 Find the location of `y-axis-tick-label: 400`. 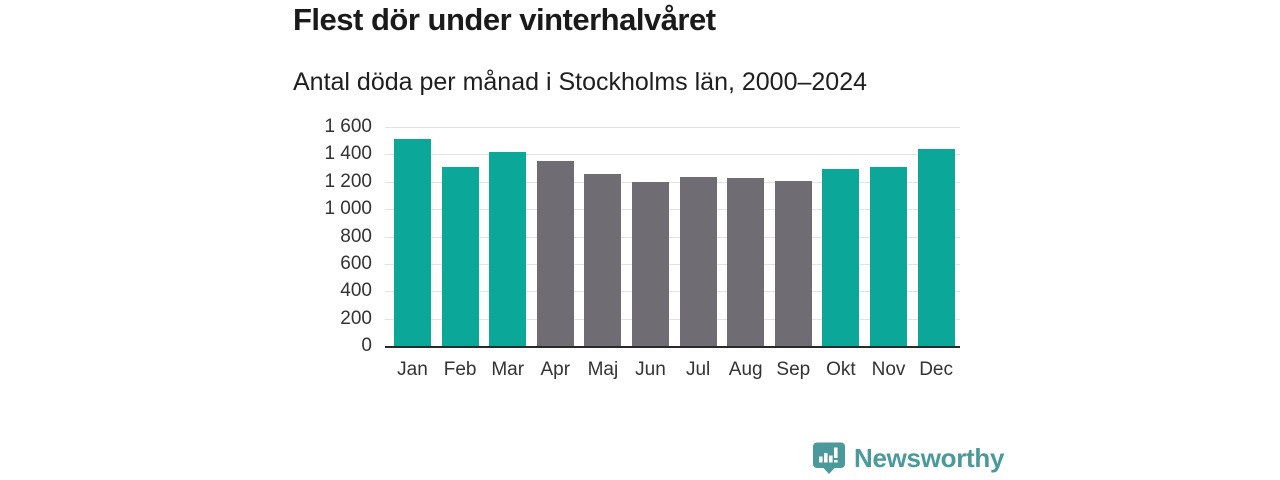

y-axis-tick-label: 400 is located at coordinates (356, 291).